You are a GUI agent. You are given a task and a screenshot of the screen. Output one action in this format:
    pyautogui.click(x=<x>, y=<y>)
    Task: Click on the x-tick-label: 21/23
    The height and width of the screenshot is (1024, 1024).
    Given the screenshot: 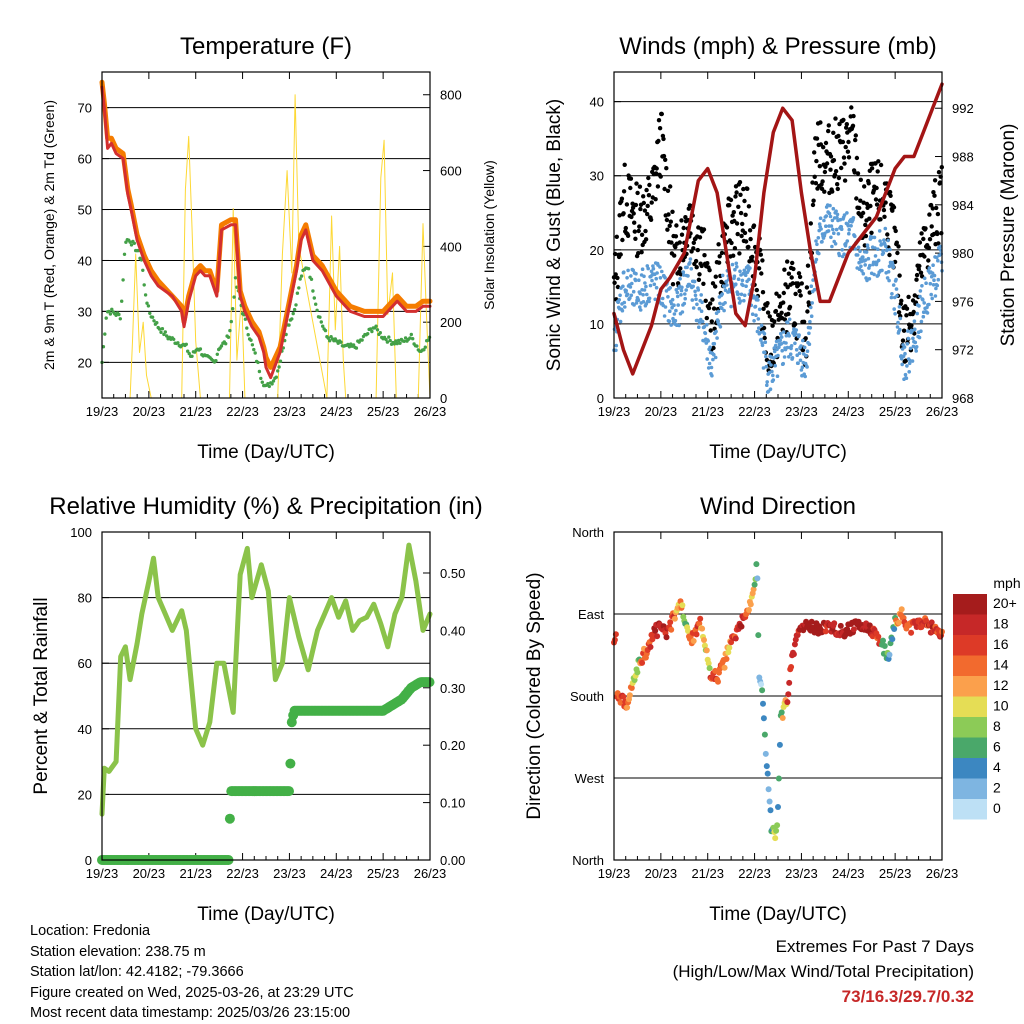 What is the action you would take?
    pyautogui.click(x=195, y=411)
    